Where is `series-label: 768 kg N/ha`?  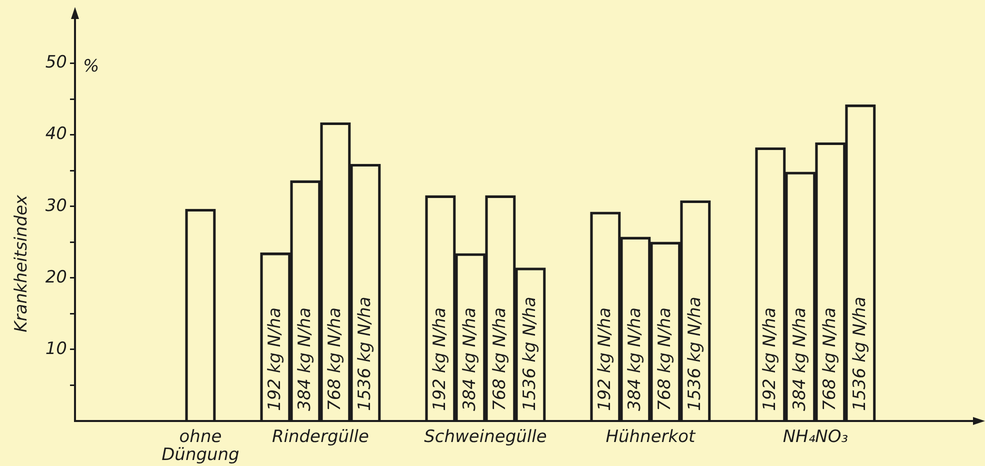
series-label: 768 kg N/ha is located at coordinates (334, 359).